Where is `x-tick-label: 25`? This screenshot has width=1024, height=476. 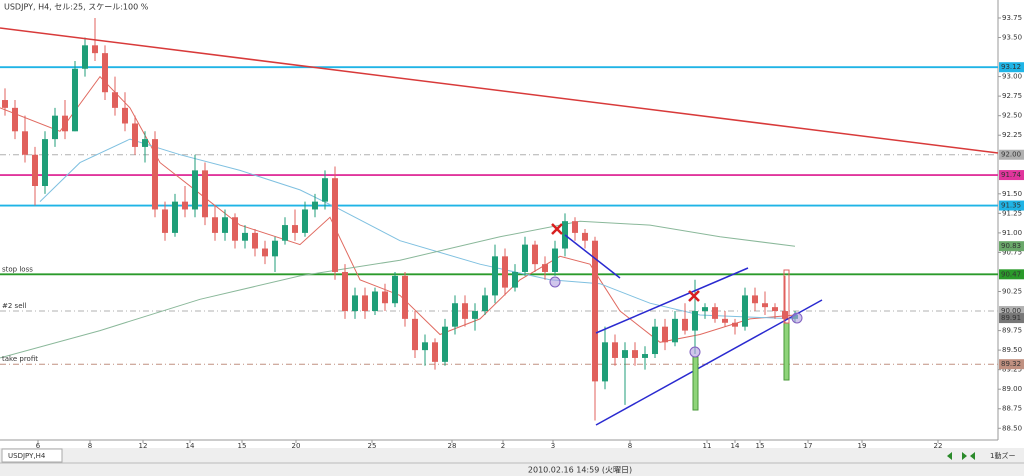
x-tick-label: 25 is located at coordinates (372, 446).